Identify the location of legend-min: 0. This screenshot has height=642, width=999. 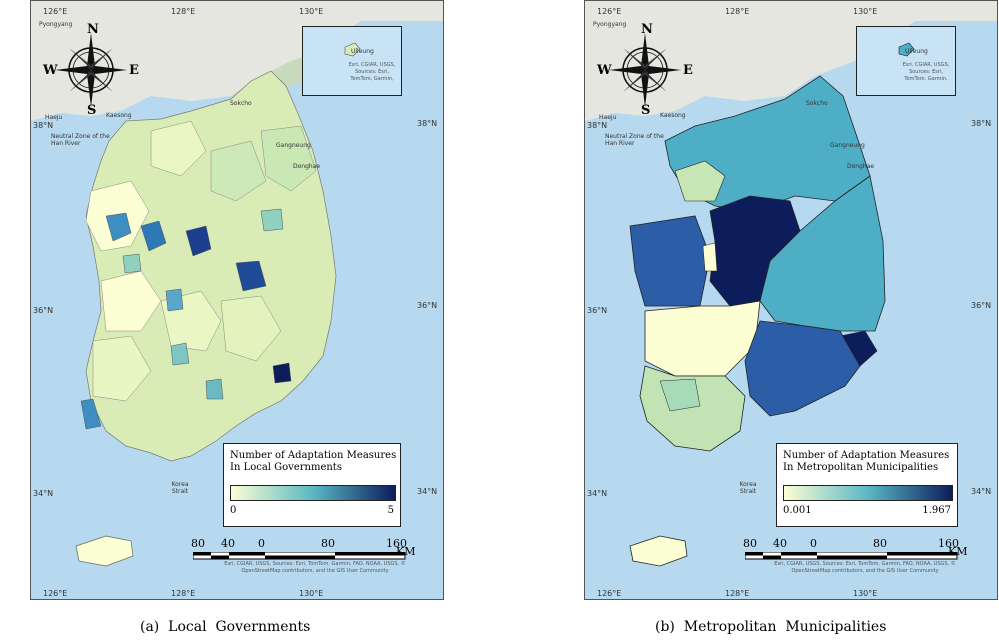
(233, 510).